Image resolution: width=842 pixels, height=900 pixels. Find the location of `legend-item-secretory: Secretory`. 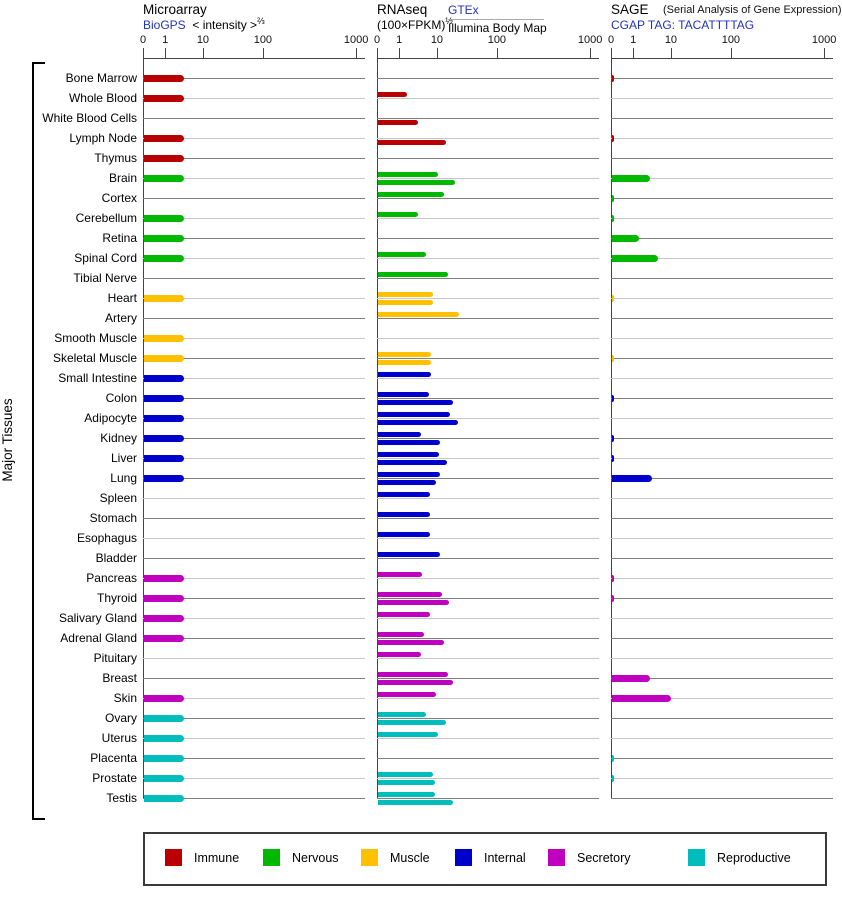

legend-item-secretory: Secretory is located at coordinates (589, 857).